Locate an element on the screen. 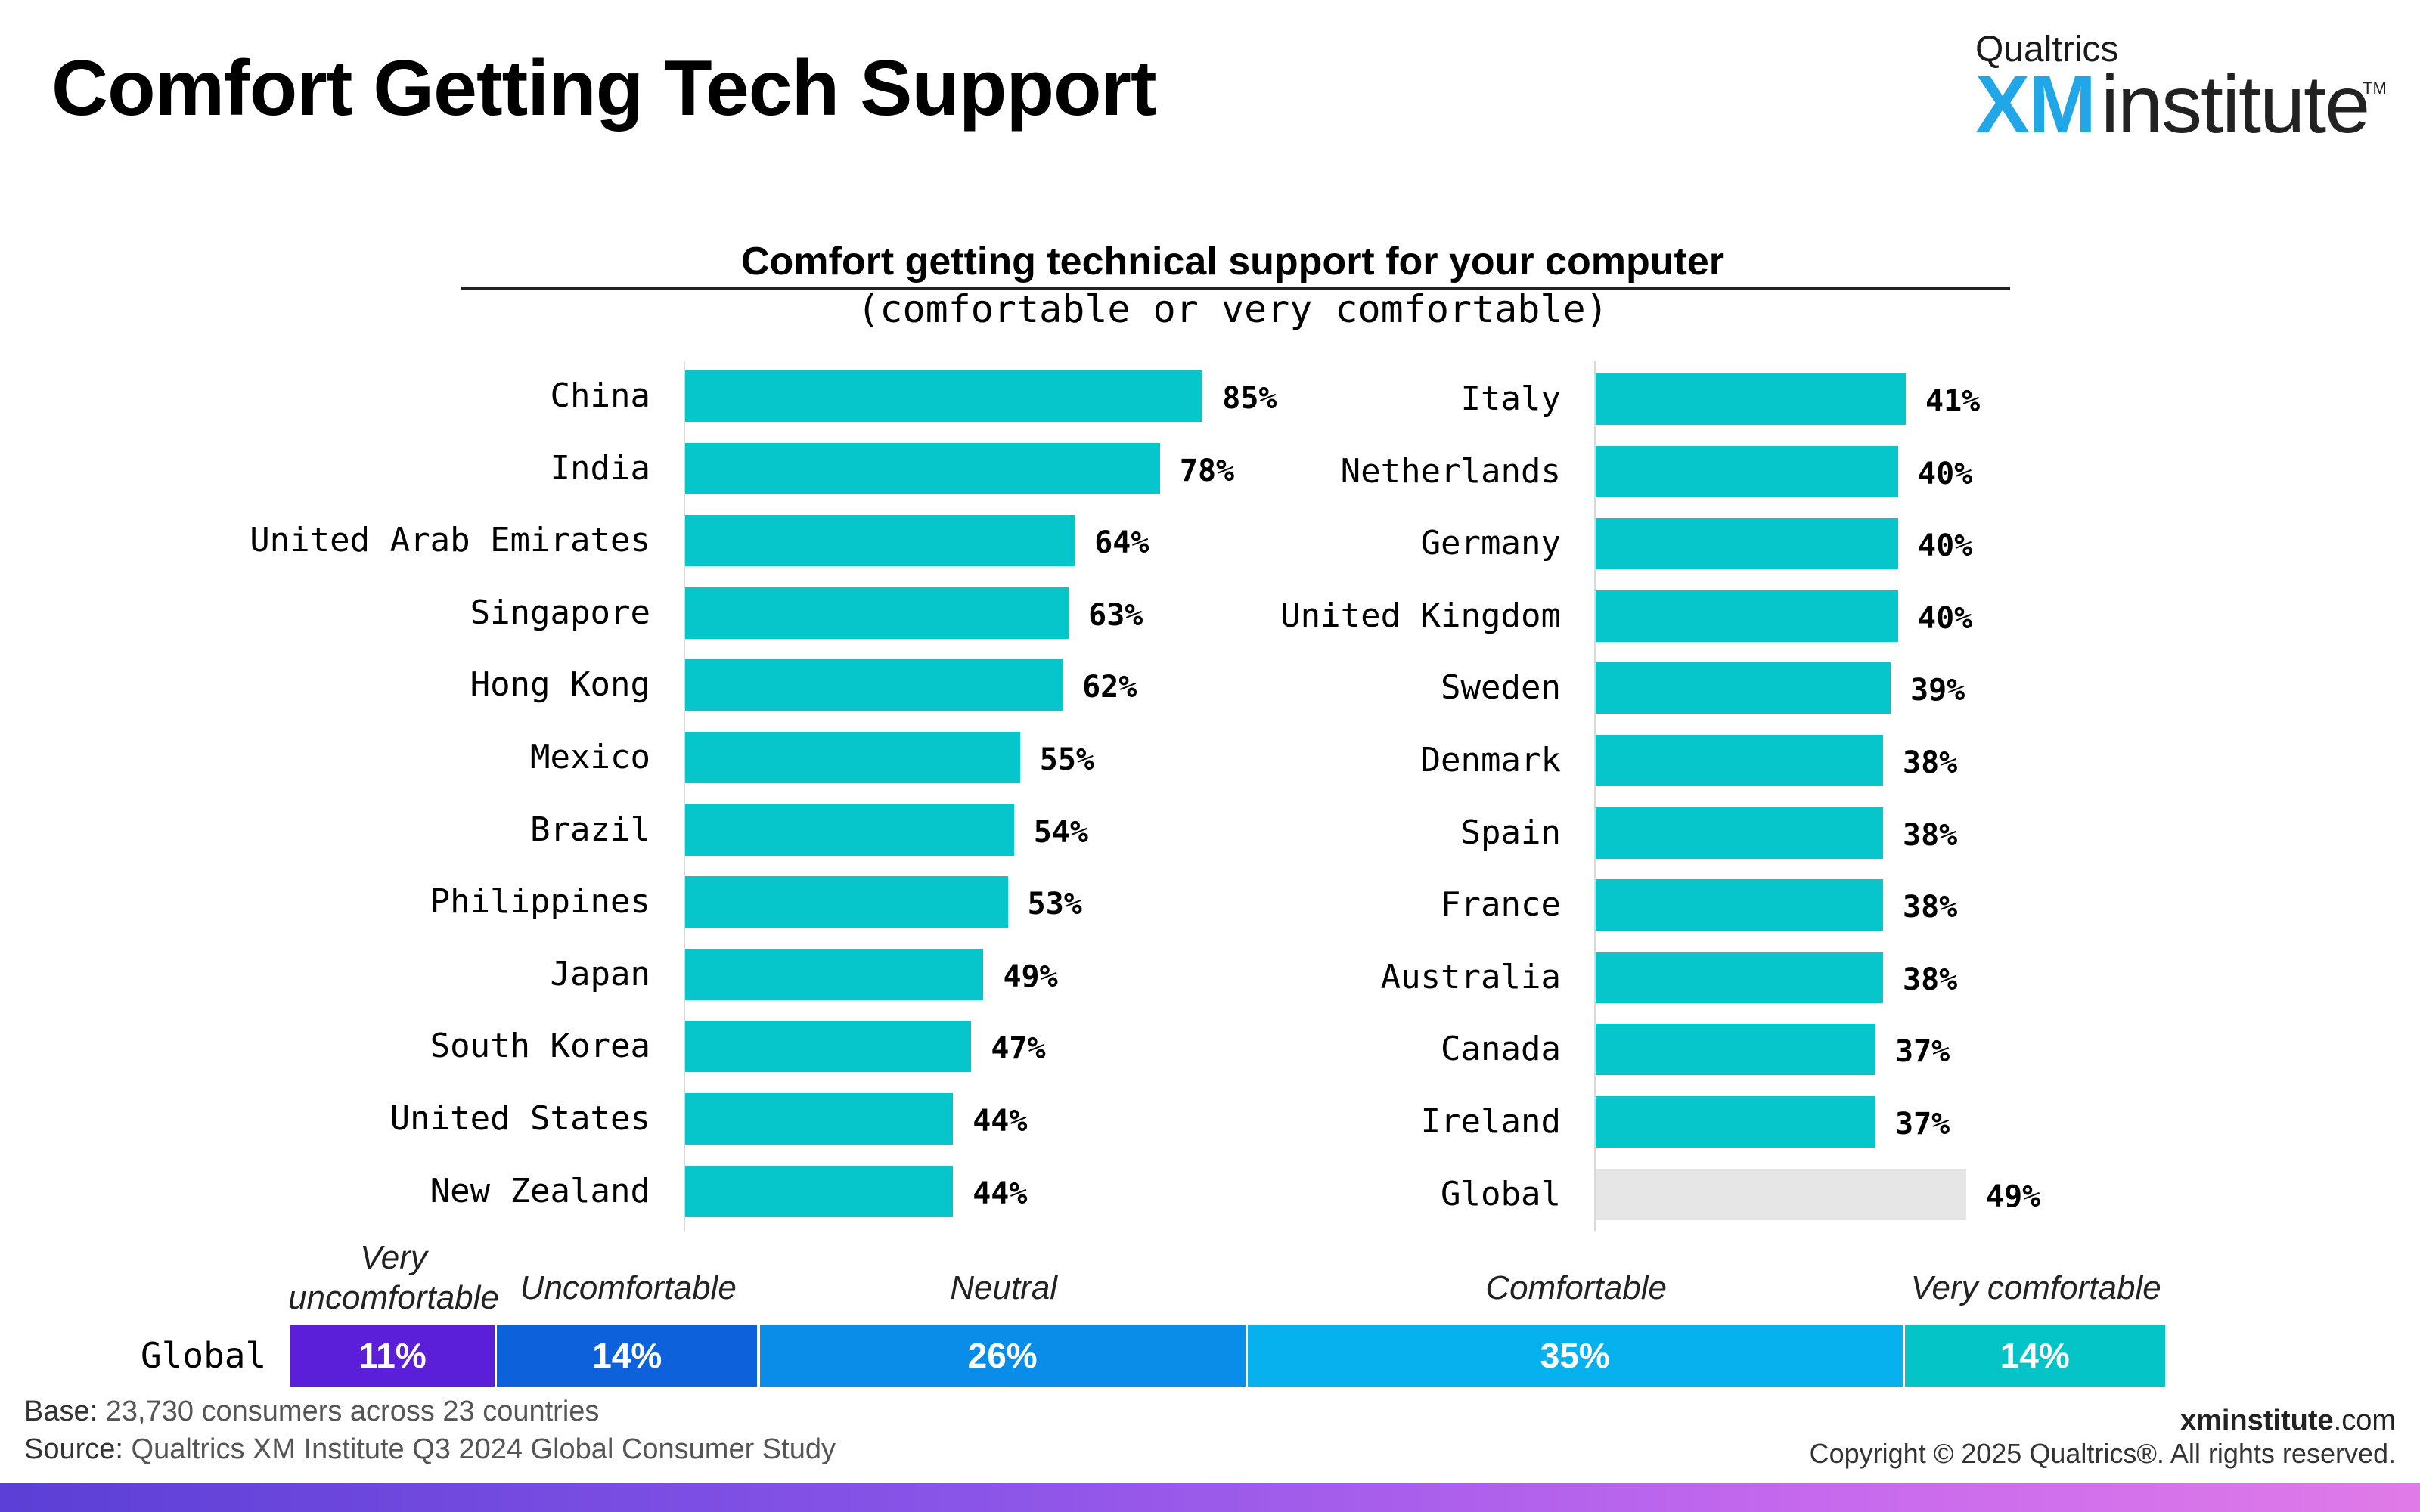 Image resolution: width=2420 pixels, height=1512 pixels. category-label: Philippines is located at coordinates (540, 902).